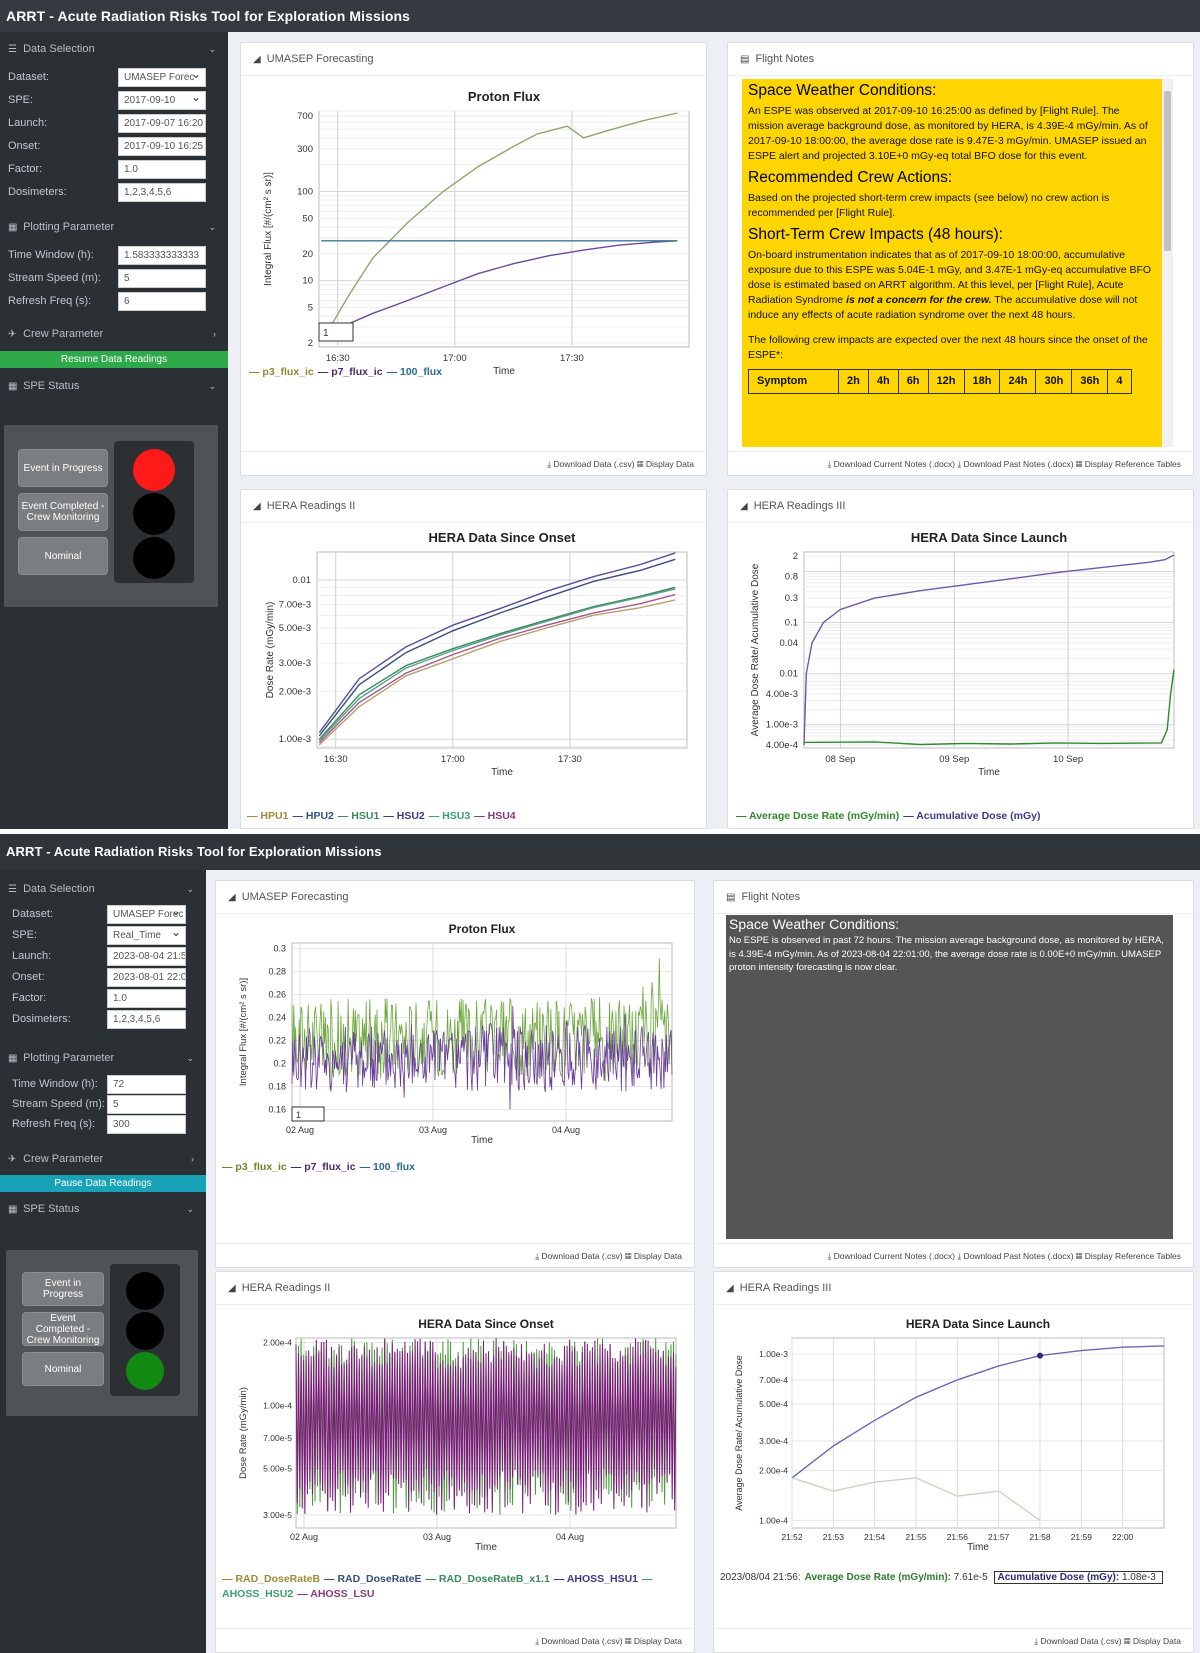 The image size is (1200, 1653). I want to click on chart-title: Proton Flux, so click(504, 96).